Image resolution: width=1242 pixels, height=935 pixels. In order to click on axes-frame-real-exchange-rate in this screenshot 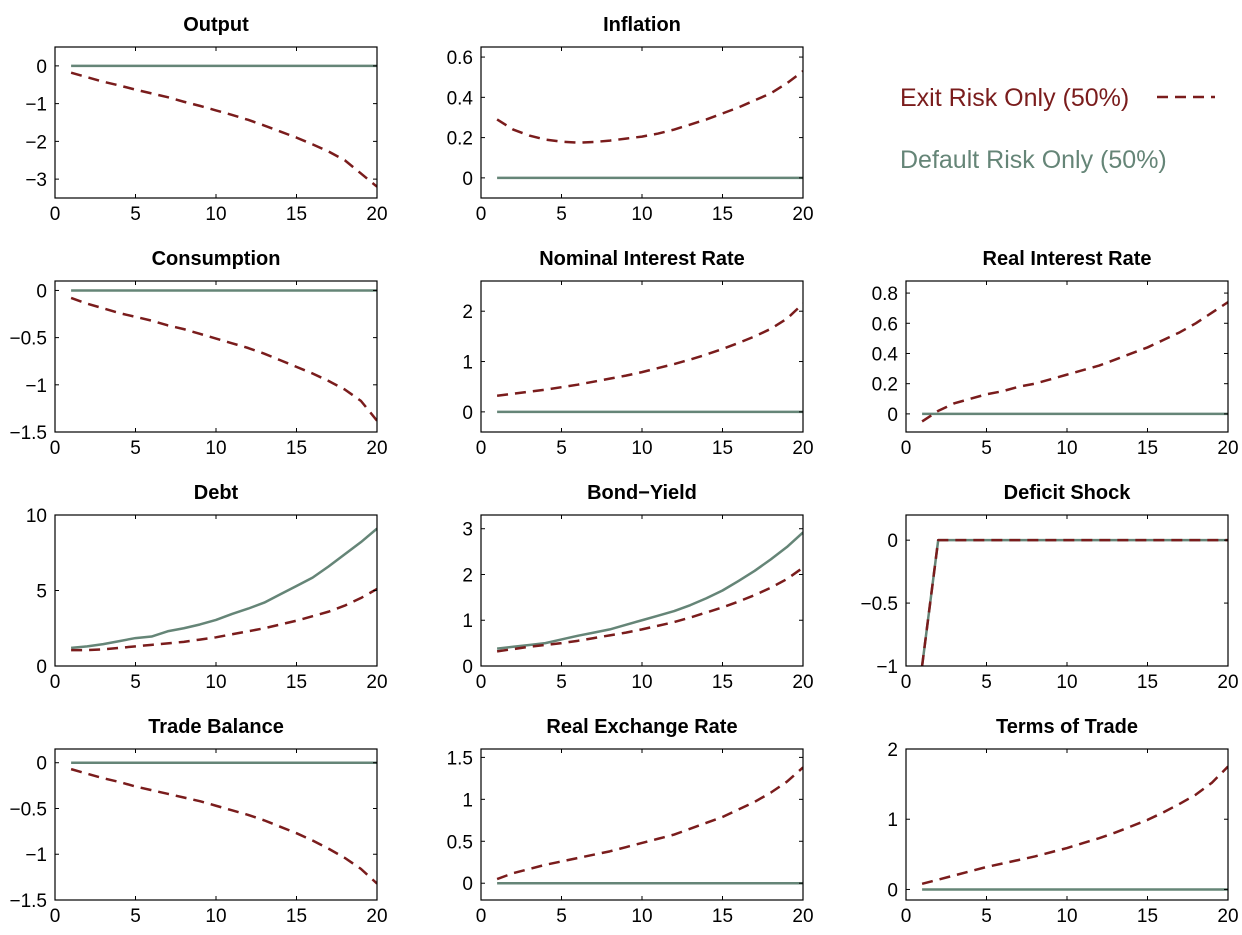, I will do `click(642, 824)`.